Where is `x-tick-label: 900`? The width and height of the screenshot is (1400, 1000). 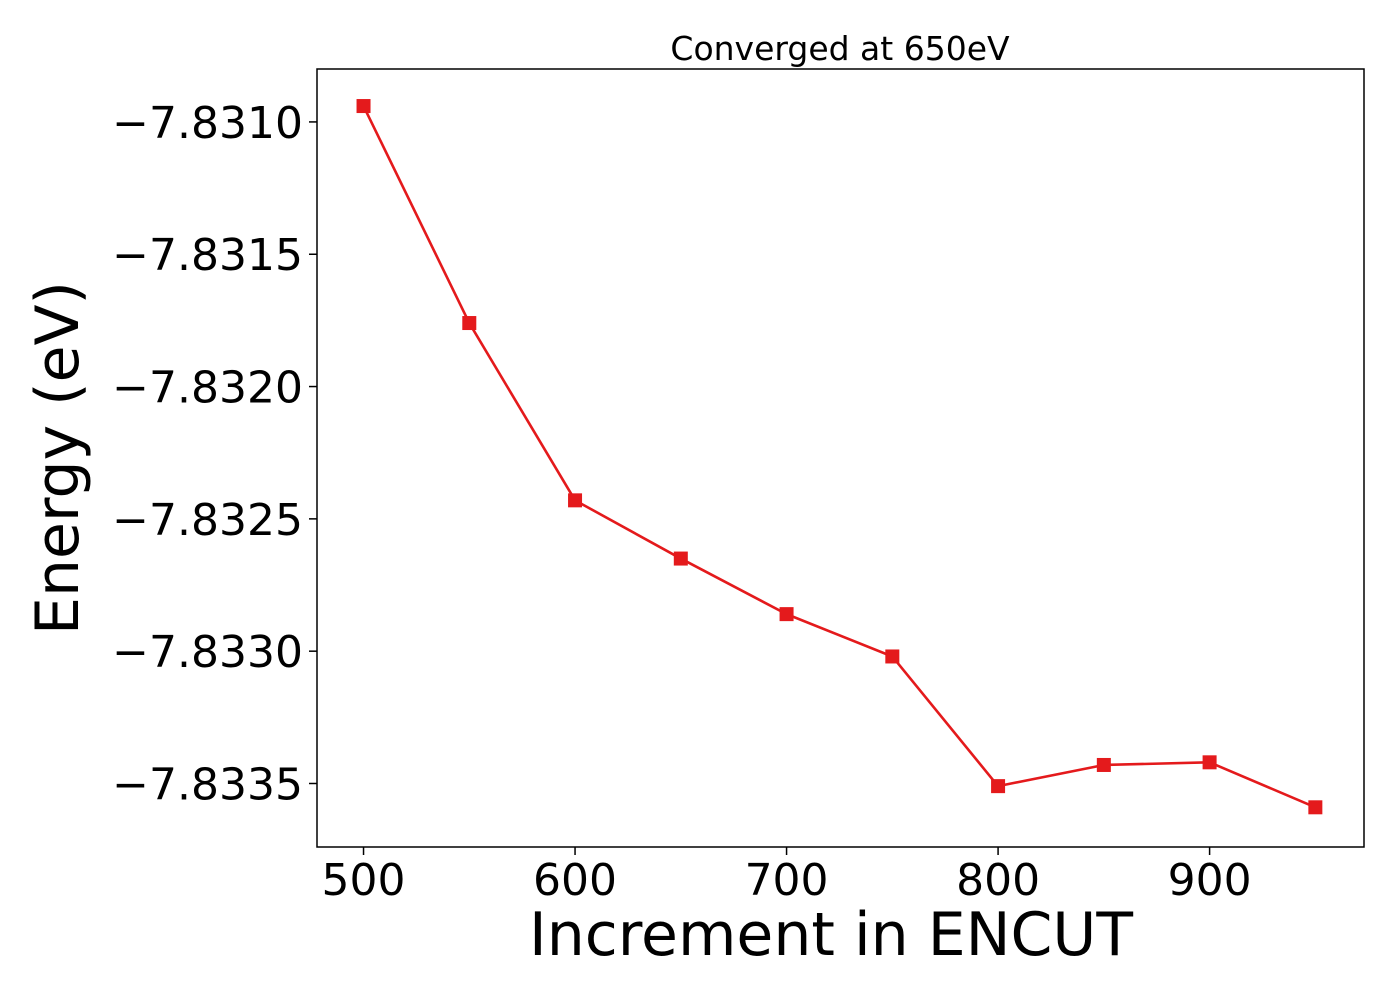 x-tick-label: 900 is located at coordinates (1210, 880).